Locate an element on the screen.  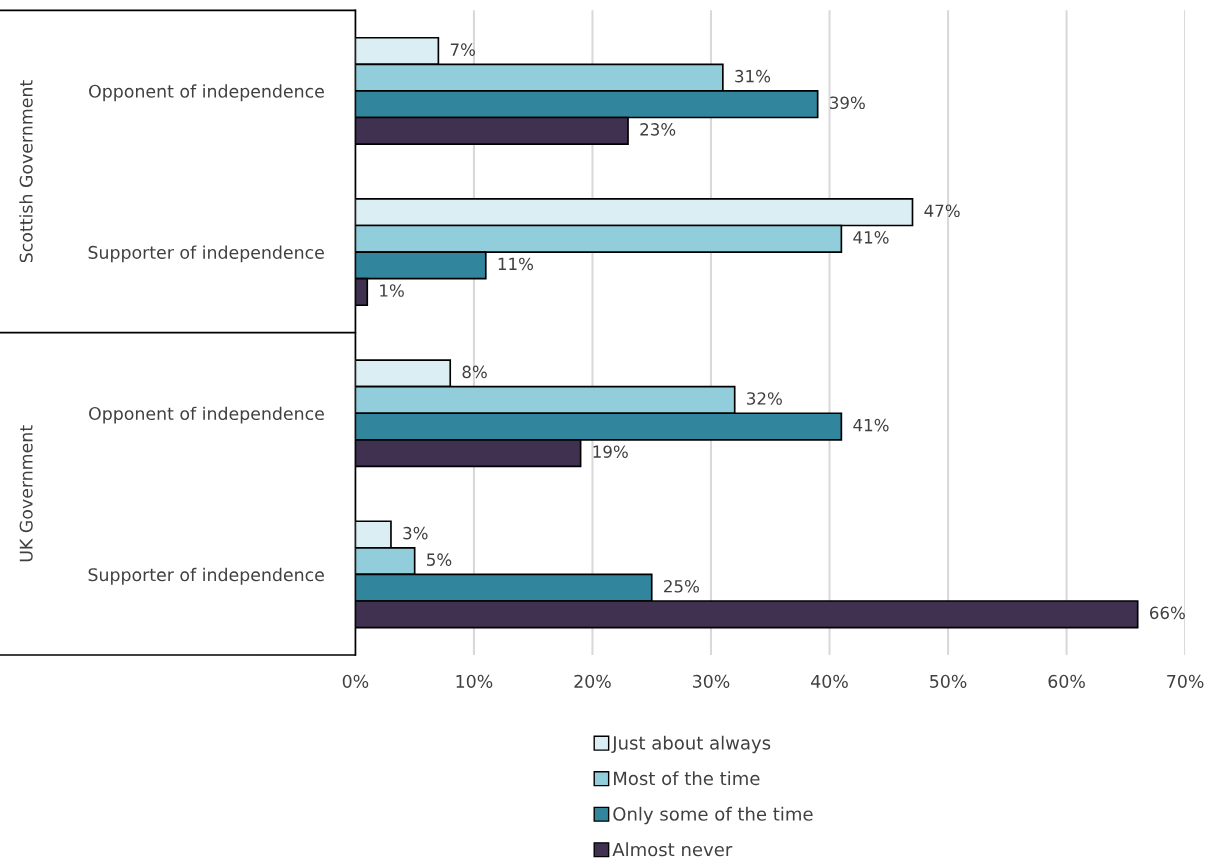
legend-label: Just about always is located at coordinates (691, 744).